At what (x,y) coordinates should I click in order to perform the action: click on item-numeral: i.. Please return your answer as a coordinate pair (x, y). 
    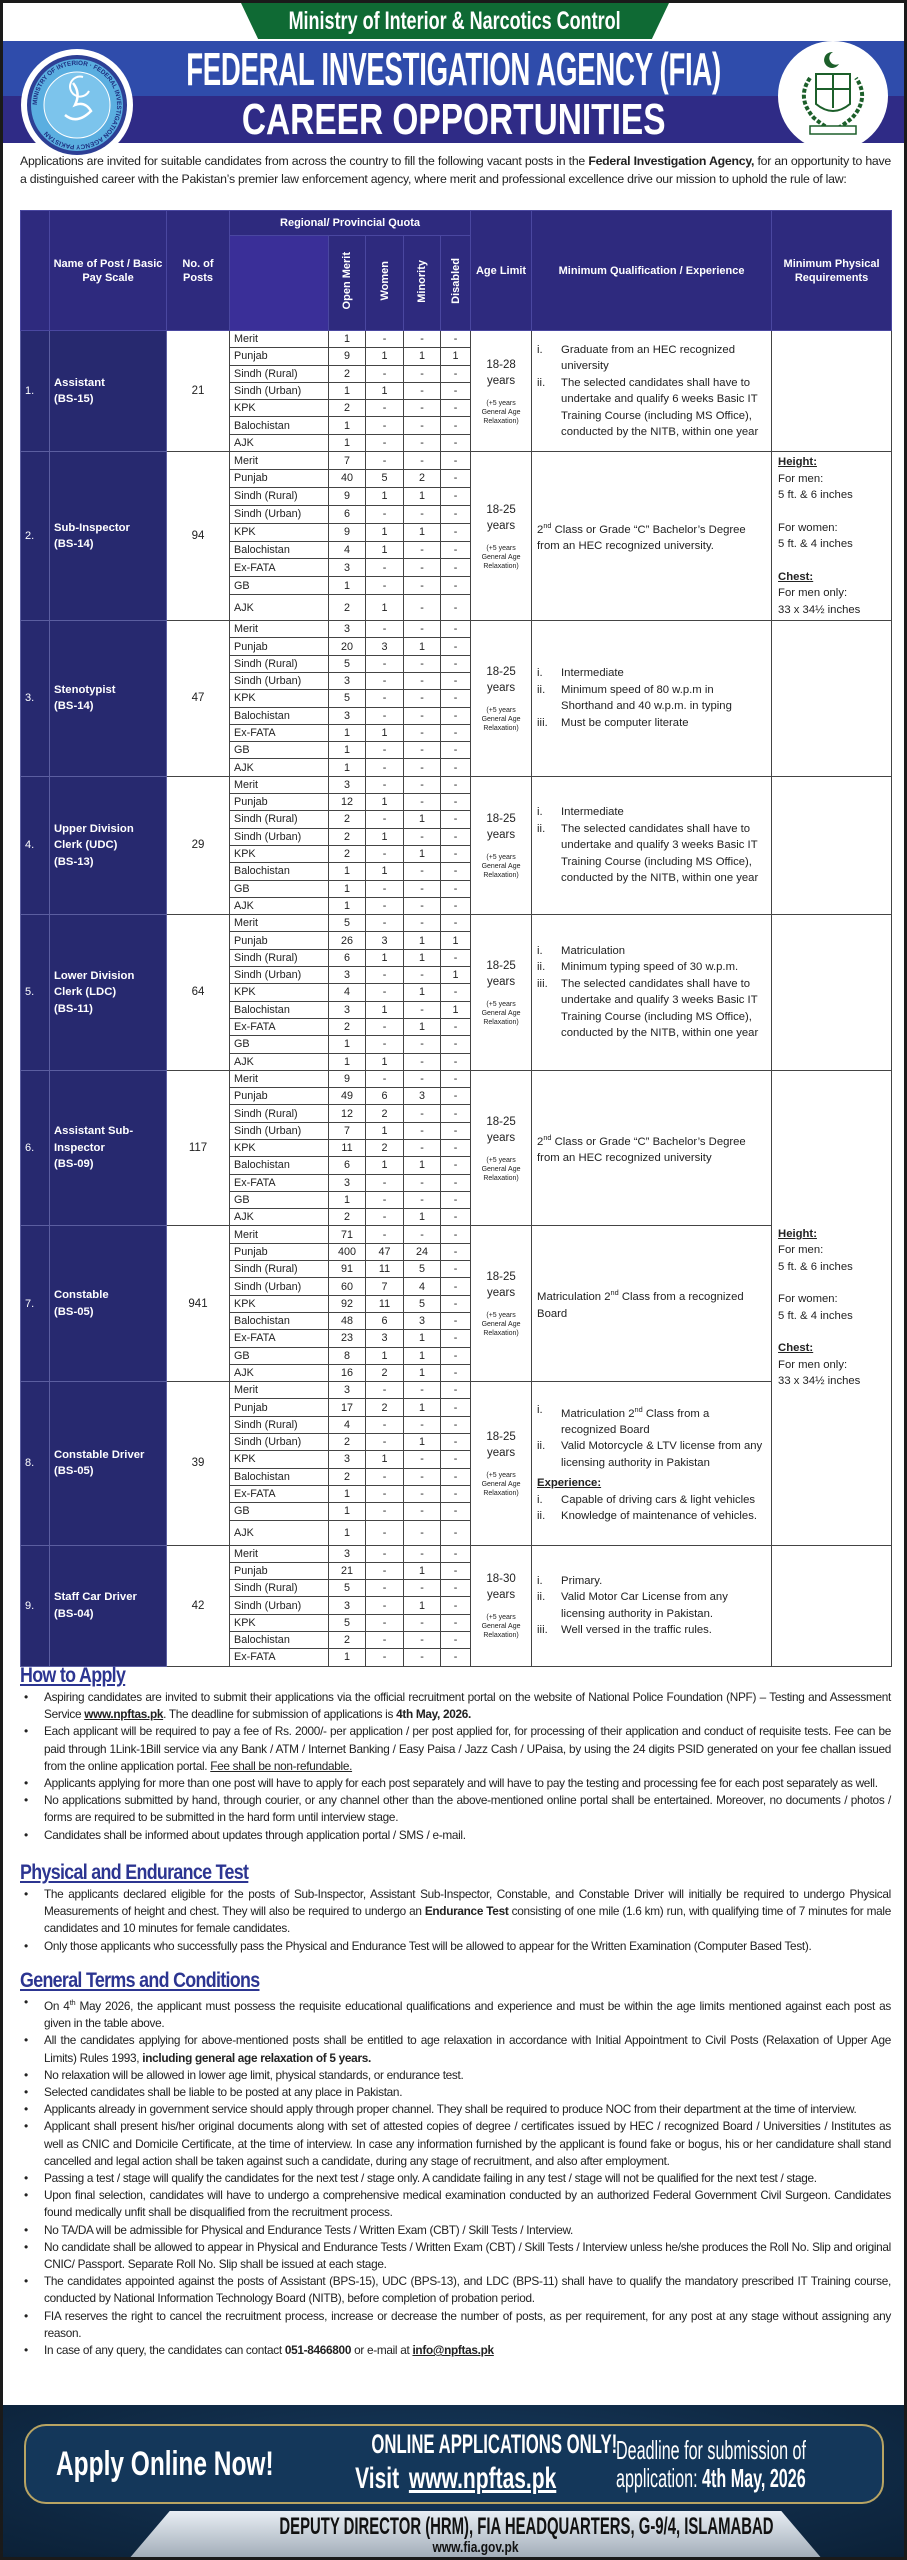
    Looking at the image, I should click on (540, 1499).